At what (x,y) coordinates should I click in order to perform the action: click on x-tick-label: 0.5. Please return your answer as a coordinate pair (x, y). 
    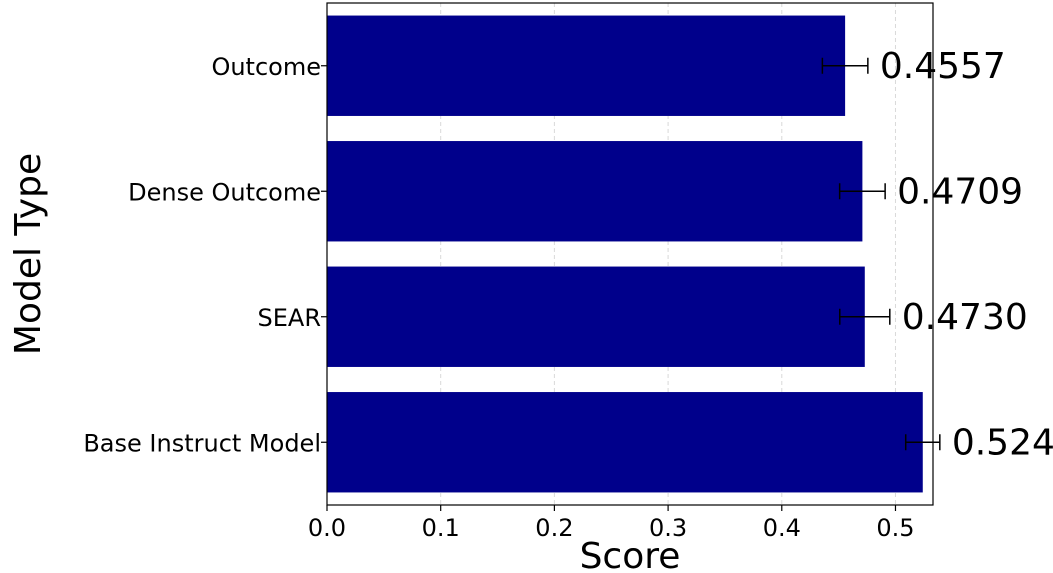
    Looking at the image, I should click on (895, 528).